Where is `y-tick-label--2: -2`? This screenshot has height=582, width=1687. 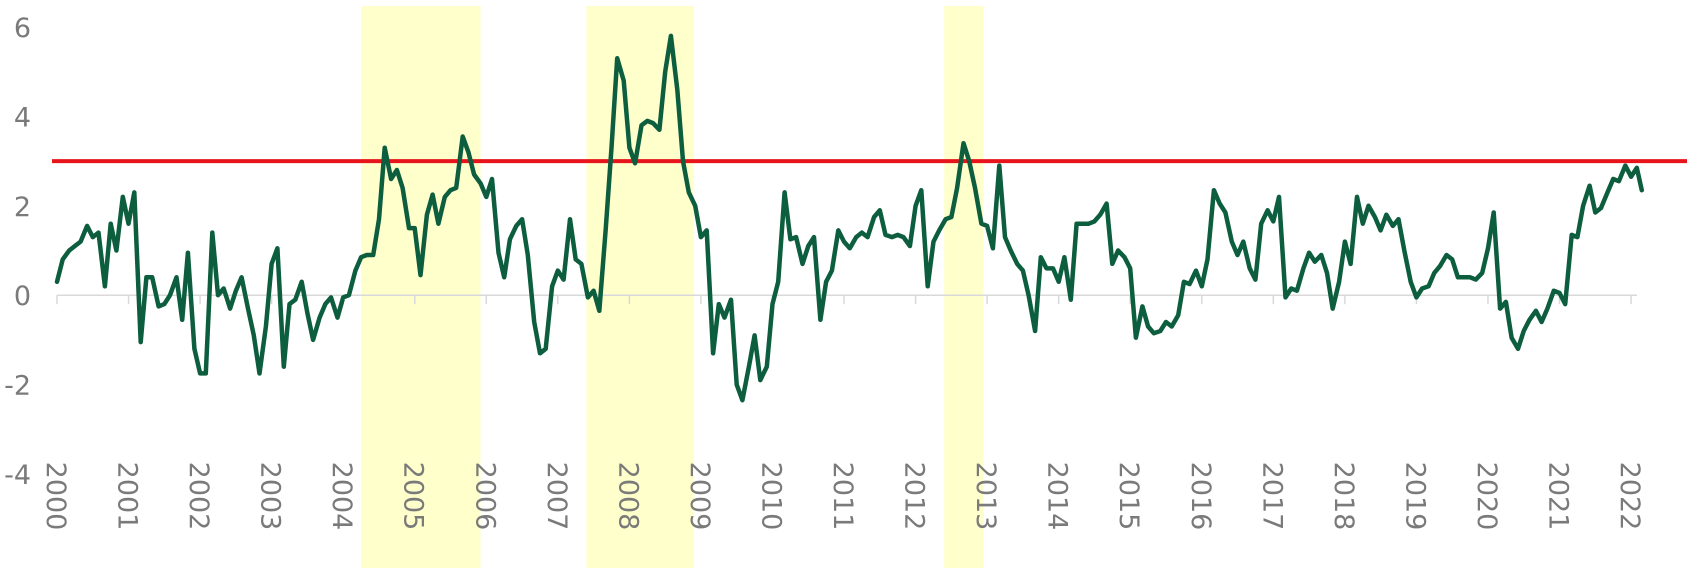 y-tick-label--2: -2 is located at coordinates (17, 386).